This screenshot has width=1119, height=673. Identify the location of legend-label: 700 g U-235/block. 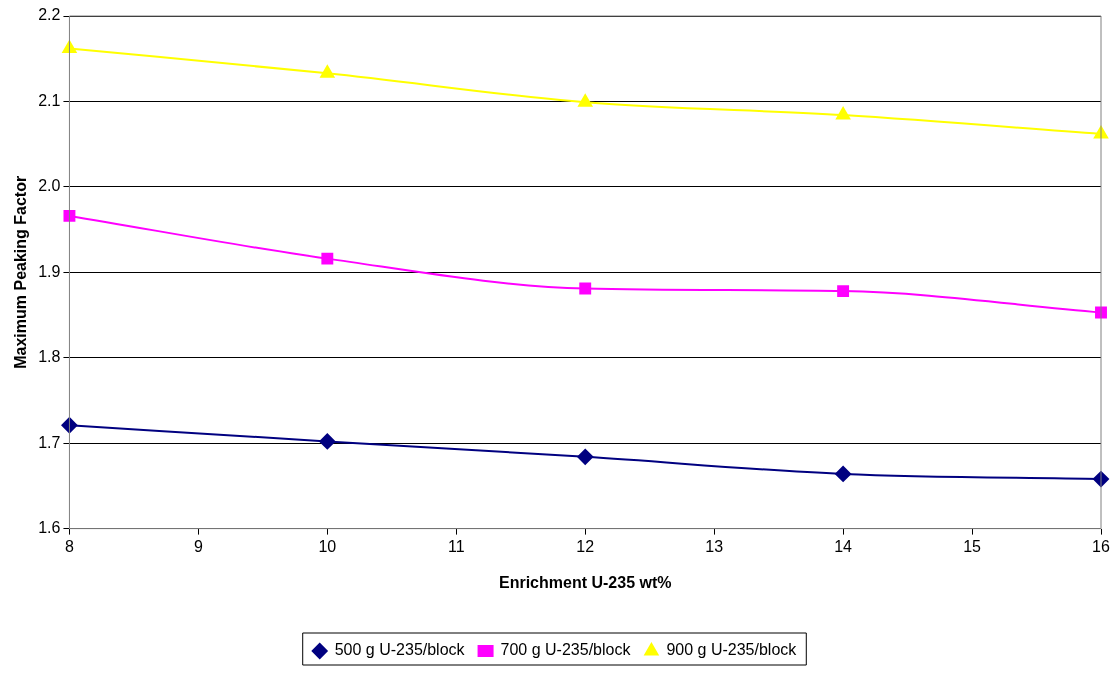
(566, 650).